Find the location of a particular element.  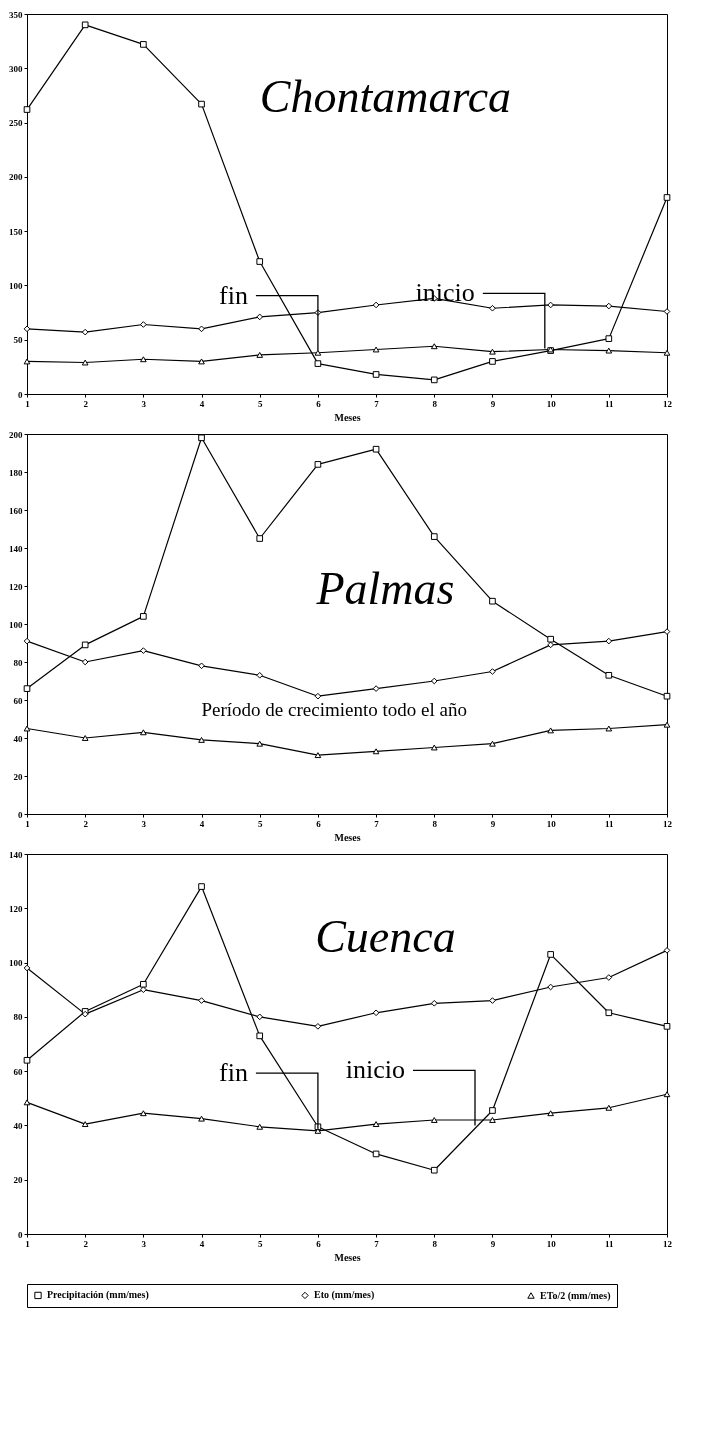

legend-label: Precipitación (mm/mes) is located at coordinates (98, 1295).